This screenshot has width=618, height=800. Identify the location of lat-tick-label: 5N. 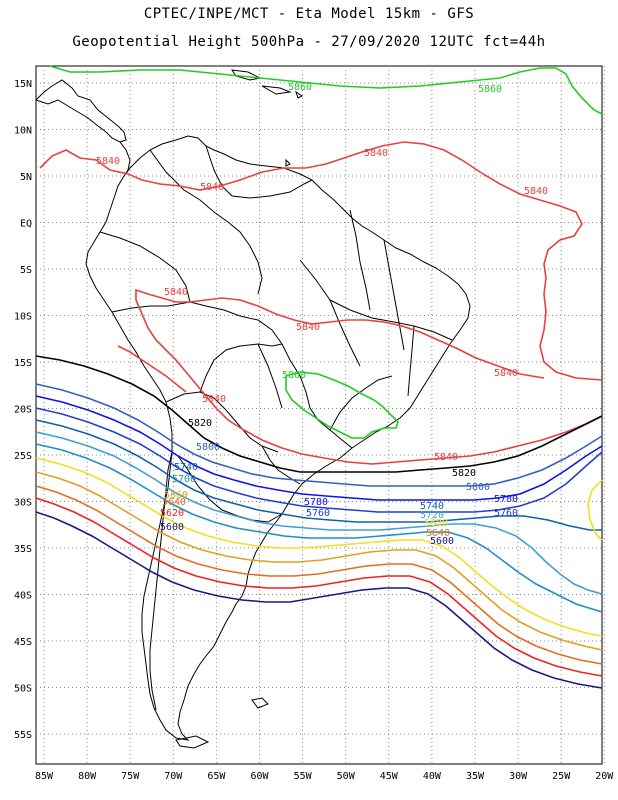
(26, 177).